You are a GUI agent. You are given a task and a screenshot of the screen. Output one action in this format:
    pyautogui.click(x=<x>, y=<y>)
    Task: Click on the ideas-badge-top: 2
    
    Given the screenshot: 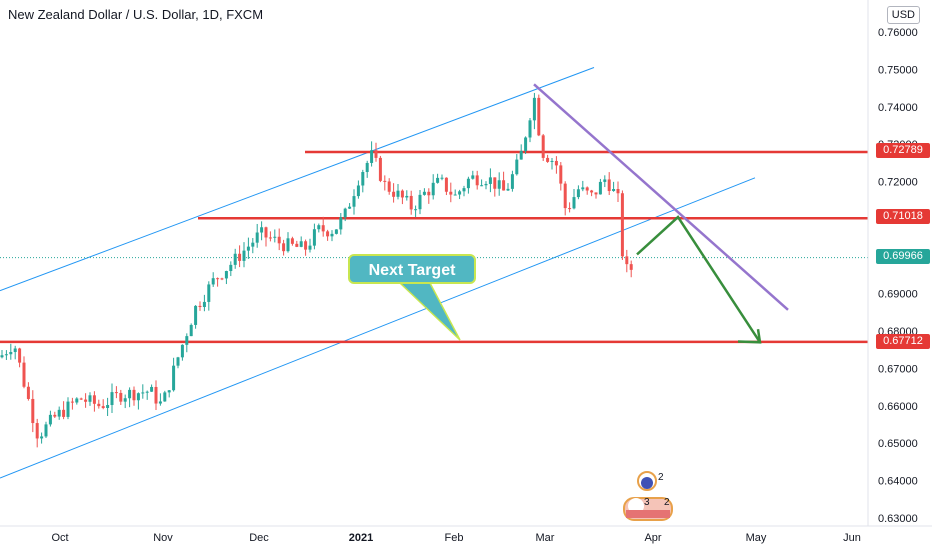 What is the action you would take?
    pyautogui.click(x=656, y=483)
    